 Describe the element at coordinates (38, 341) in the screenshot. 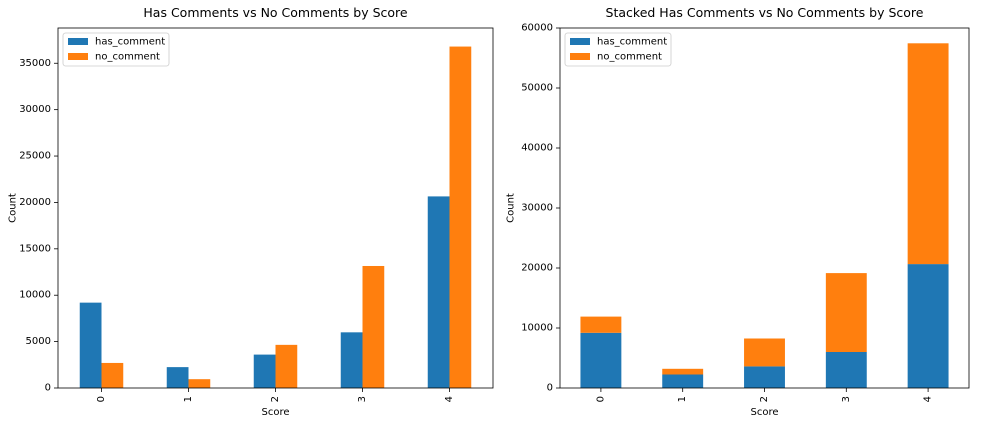

I see `y-tick-label: 5000` at that location.